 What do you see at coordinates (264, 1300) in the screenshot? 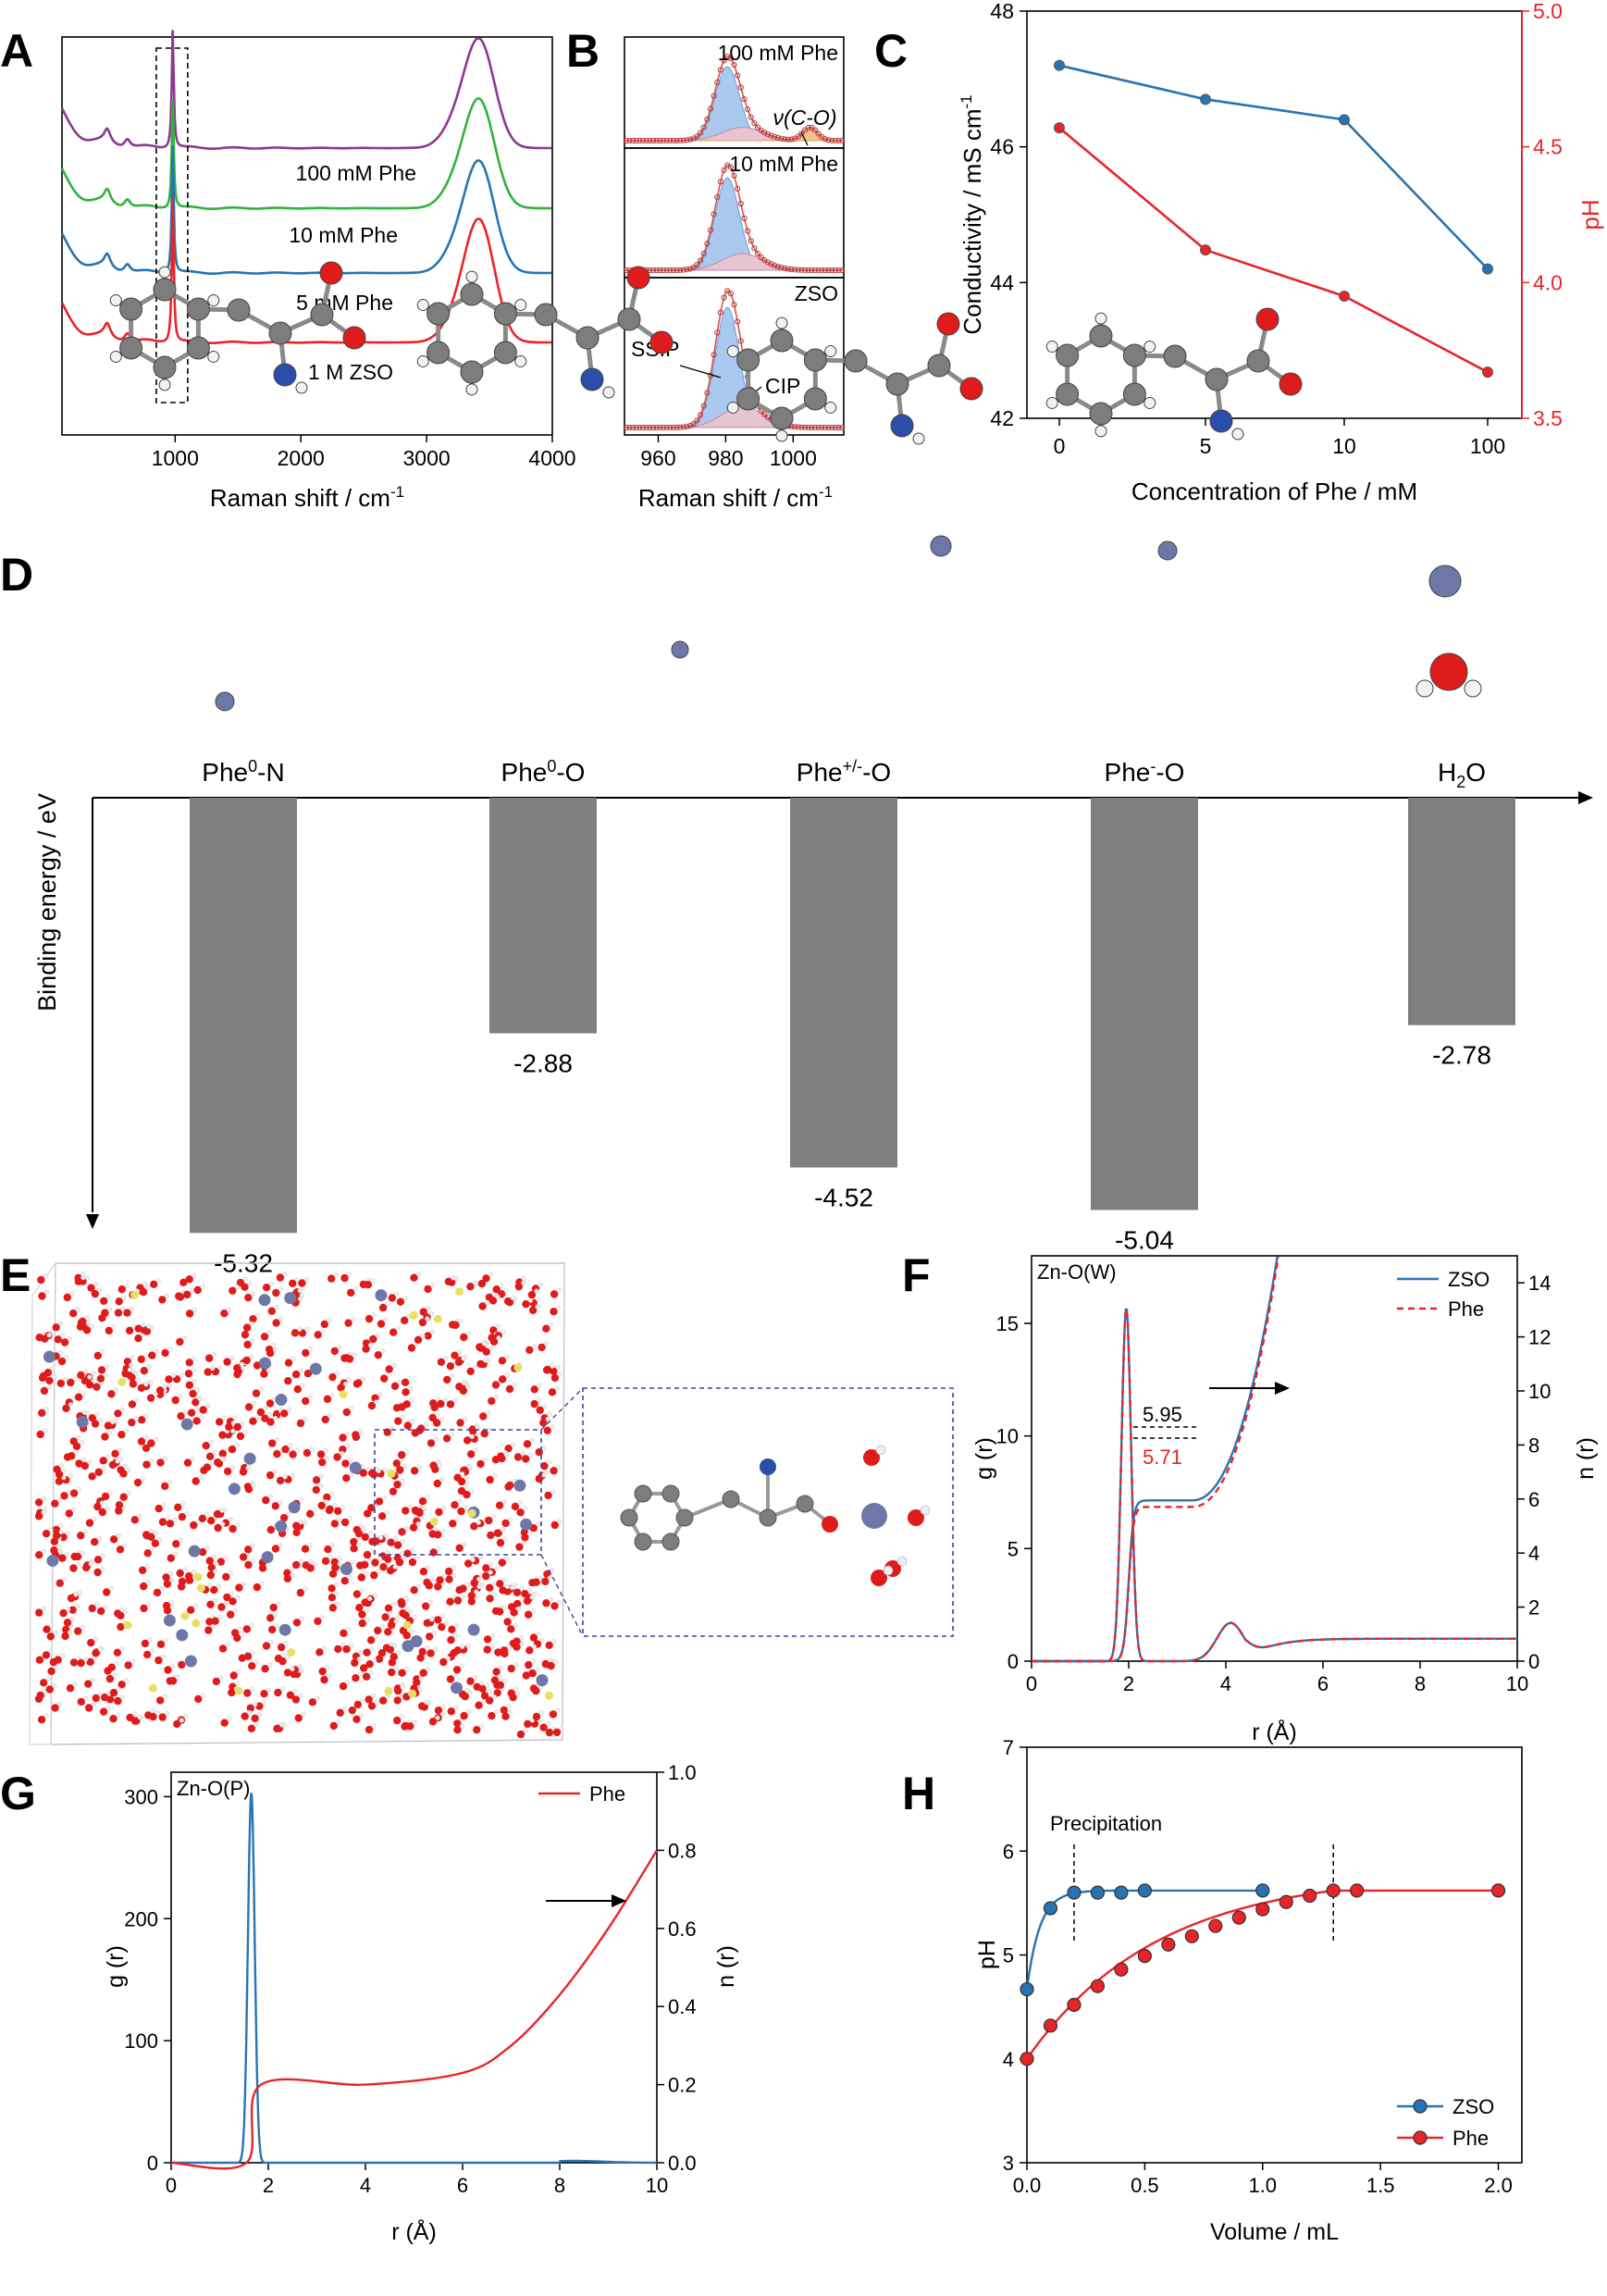
I see `e-zn-ion` at bounding box center [264, 1300].